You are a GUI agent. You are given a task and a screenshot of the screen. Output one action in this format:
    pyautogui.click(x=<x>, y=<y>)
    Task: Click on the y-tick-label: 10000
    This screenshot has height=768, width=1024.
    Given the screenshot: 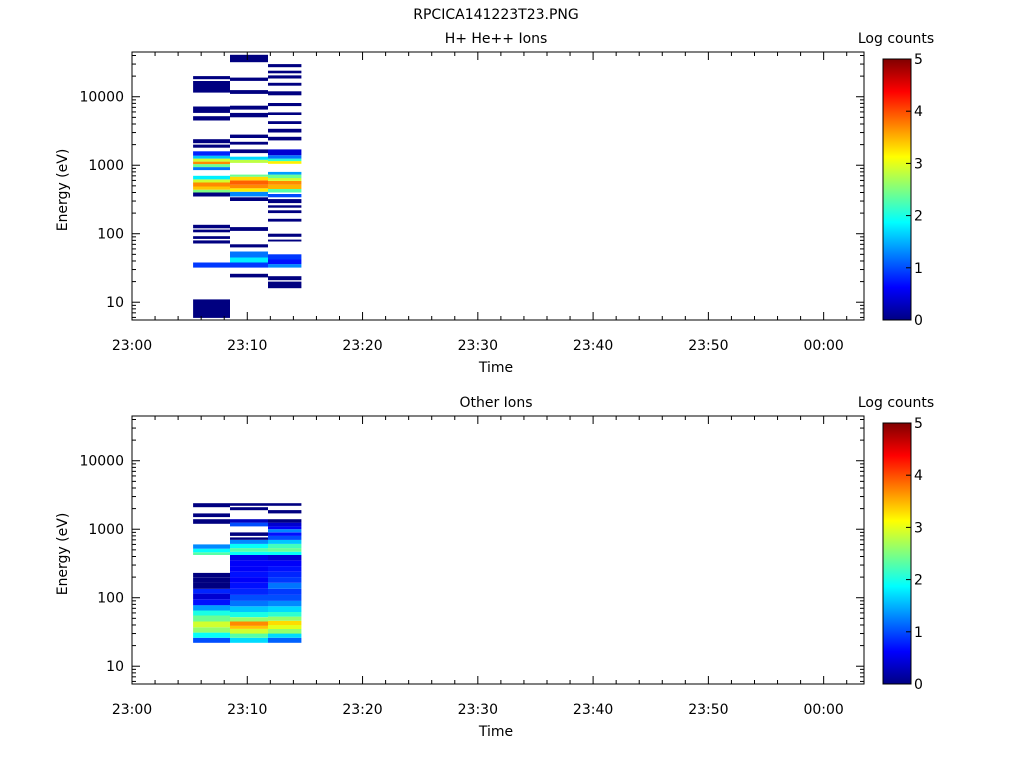 What is the action you would take?
    pyautogui.click(x=101, y=462)
    